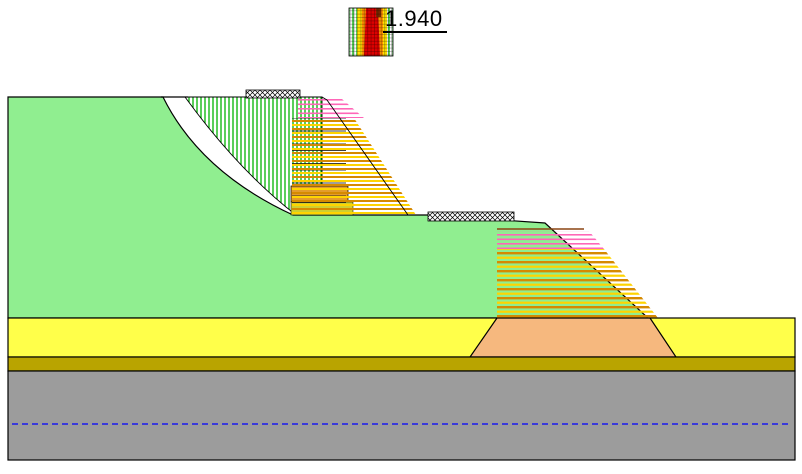 This screenshot has width=802, height=474. I want to click on olive-stratum, so click(401, 364).